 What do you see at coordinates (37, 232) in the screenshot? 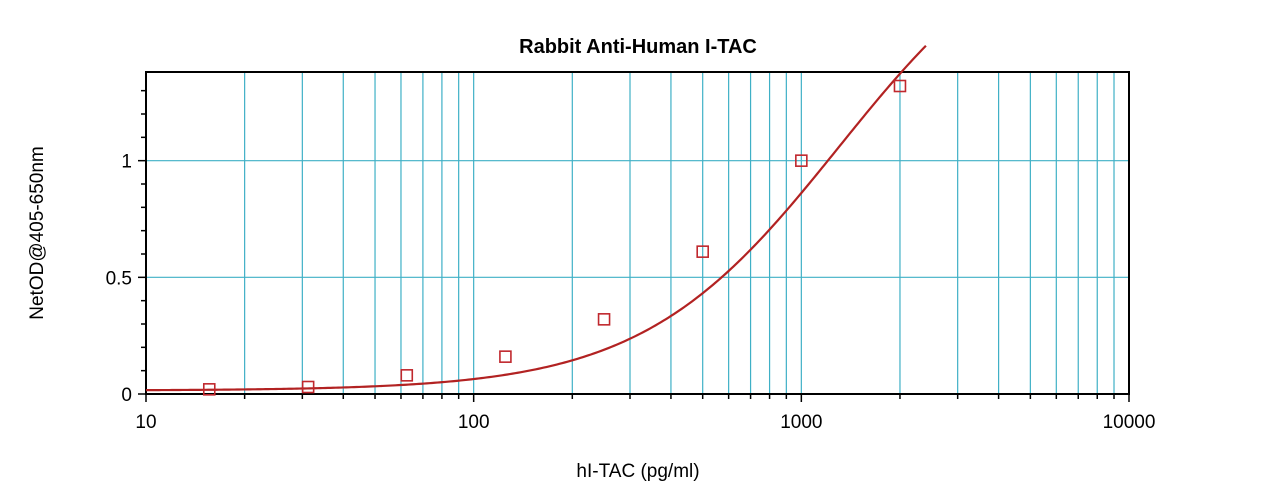
I see `y-axis-label: NetOD@405-650nm` at bounding box center [37, 232].